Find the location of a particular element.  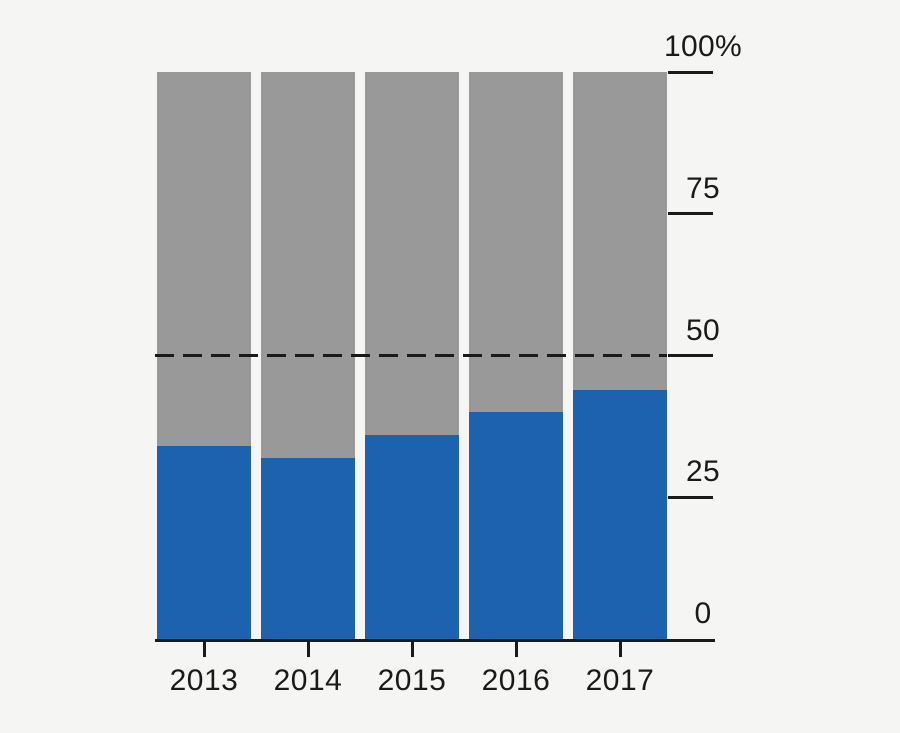

bar-2013-blue-segment is located at coordinates (204, 542).